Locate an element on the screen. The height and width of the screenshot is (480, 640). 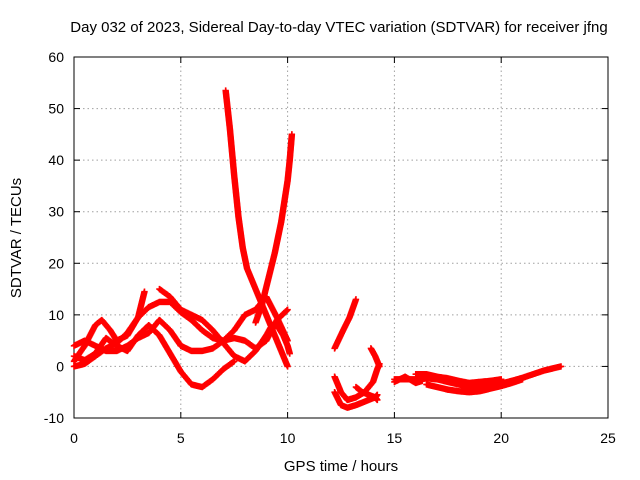
series-arc-g is located at coordinates (274, 228).